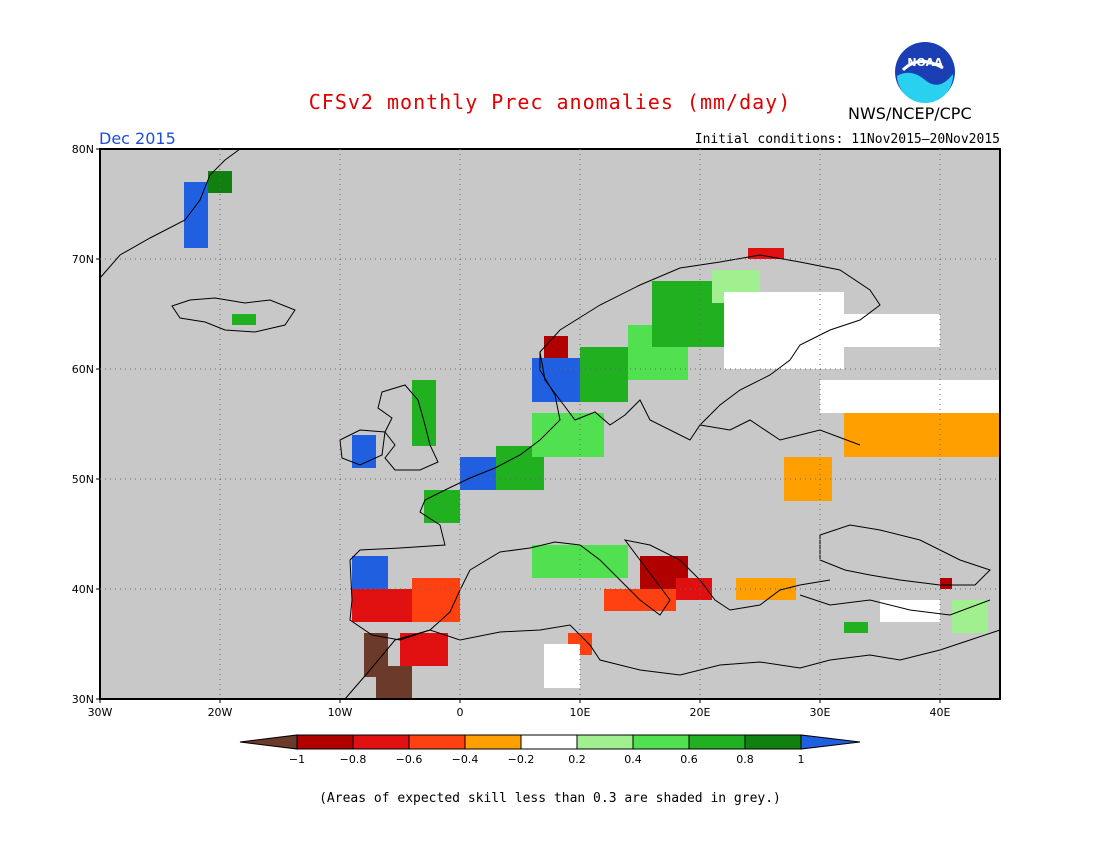 Image resolution: width=1100 pixels, height=850 pixels. What do you see at coordinates (580, 712) in the screenshot?
I see `lon-label: 10E` at bounding box center [580, 712].